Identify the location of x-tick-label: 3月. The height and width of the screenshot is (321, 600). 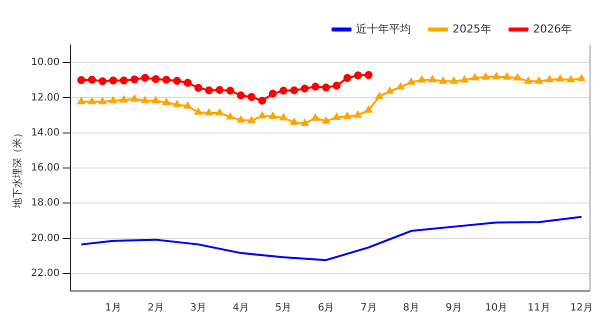
(198, 308).